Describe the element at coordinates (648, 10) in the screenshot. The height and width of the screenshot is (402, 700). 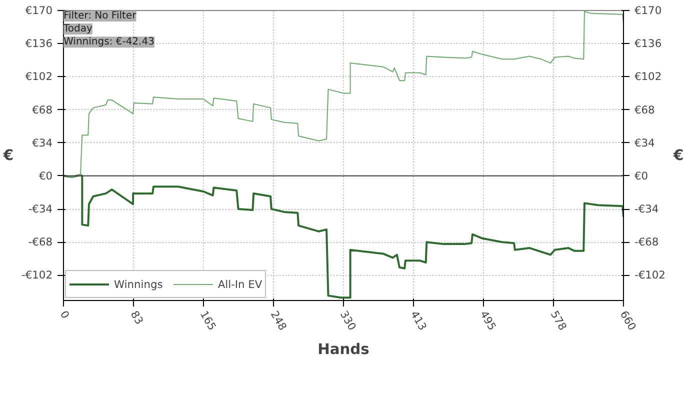
I see `y2-tick-label: €170` at that location.